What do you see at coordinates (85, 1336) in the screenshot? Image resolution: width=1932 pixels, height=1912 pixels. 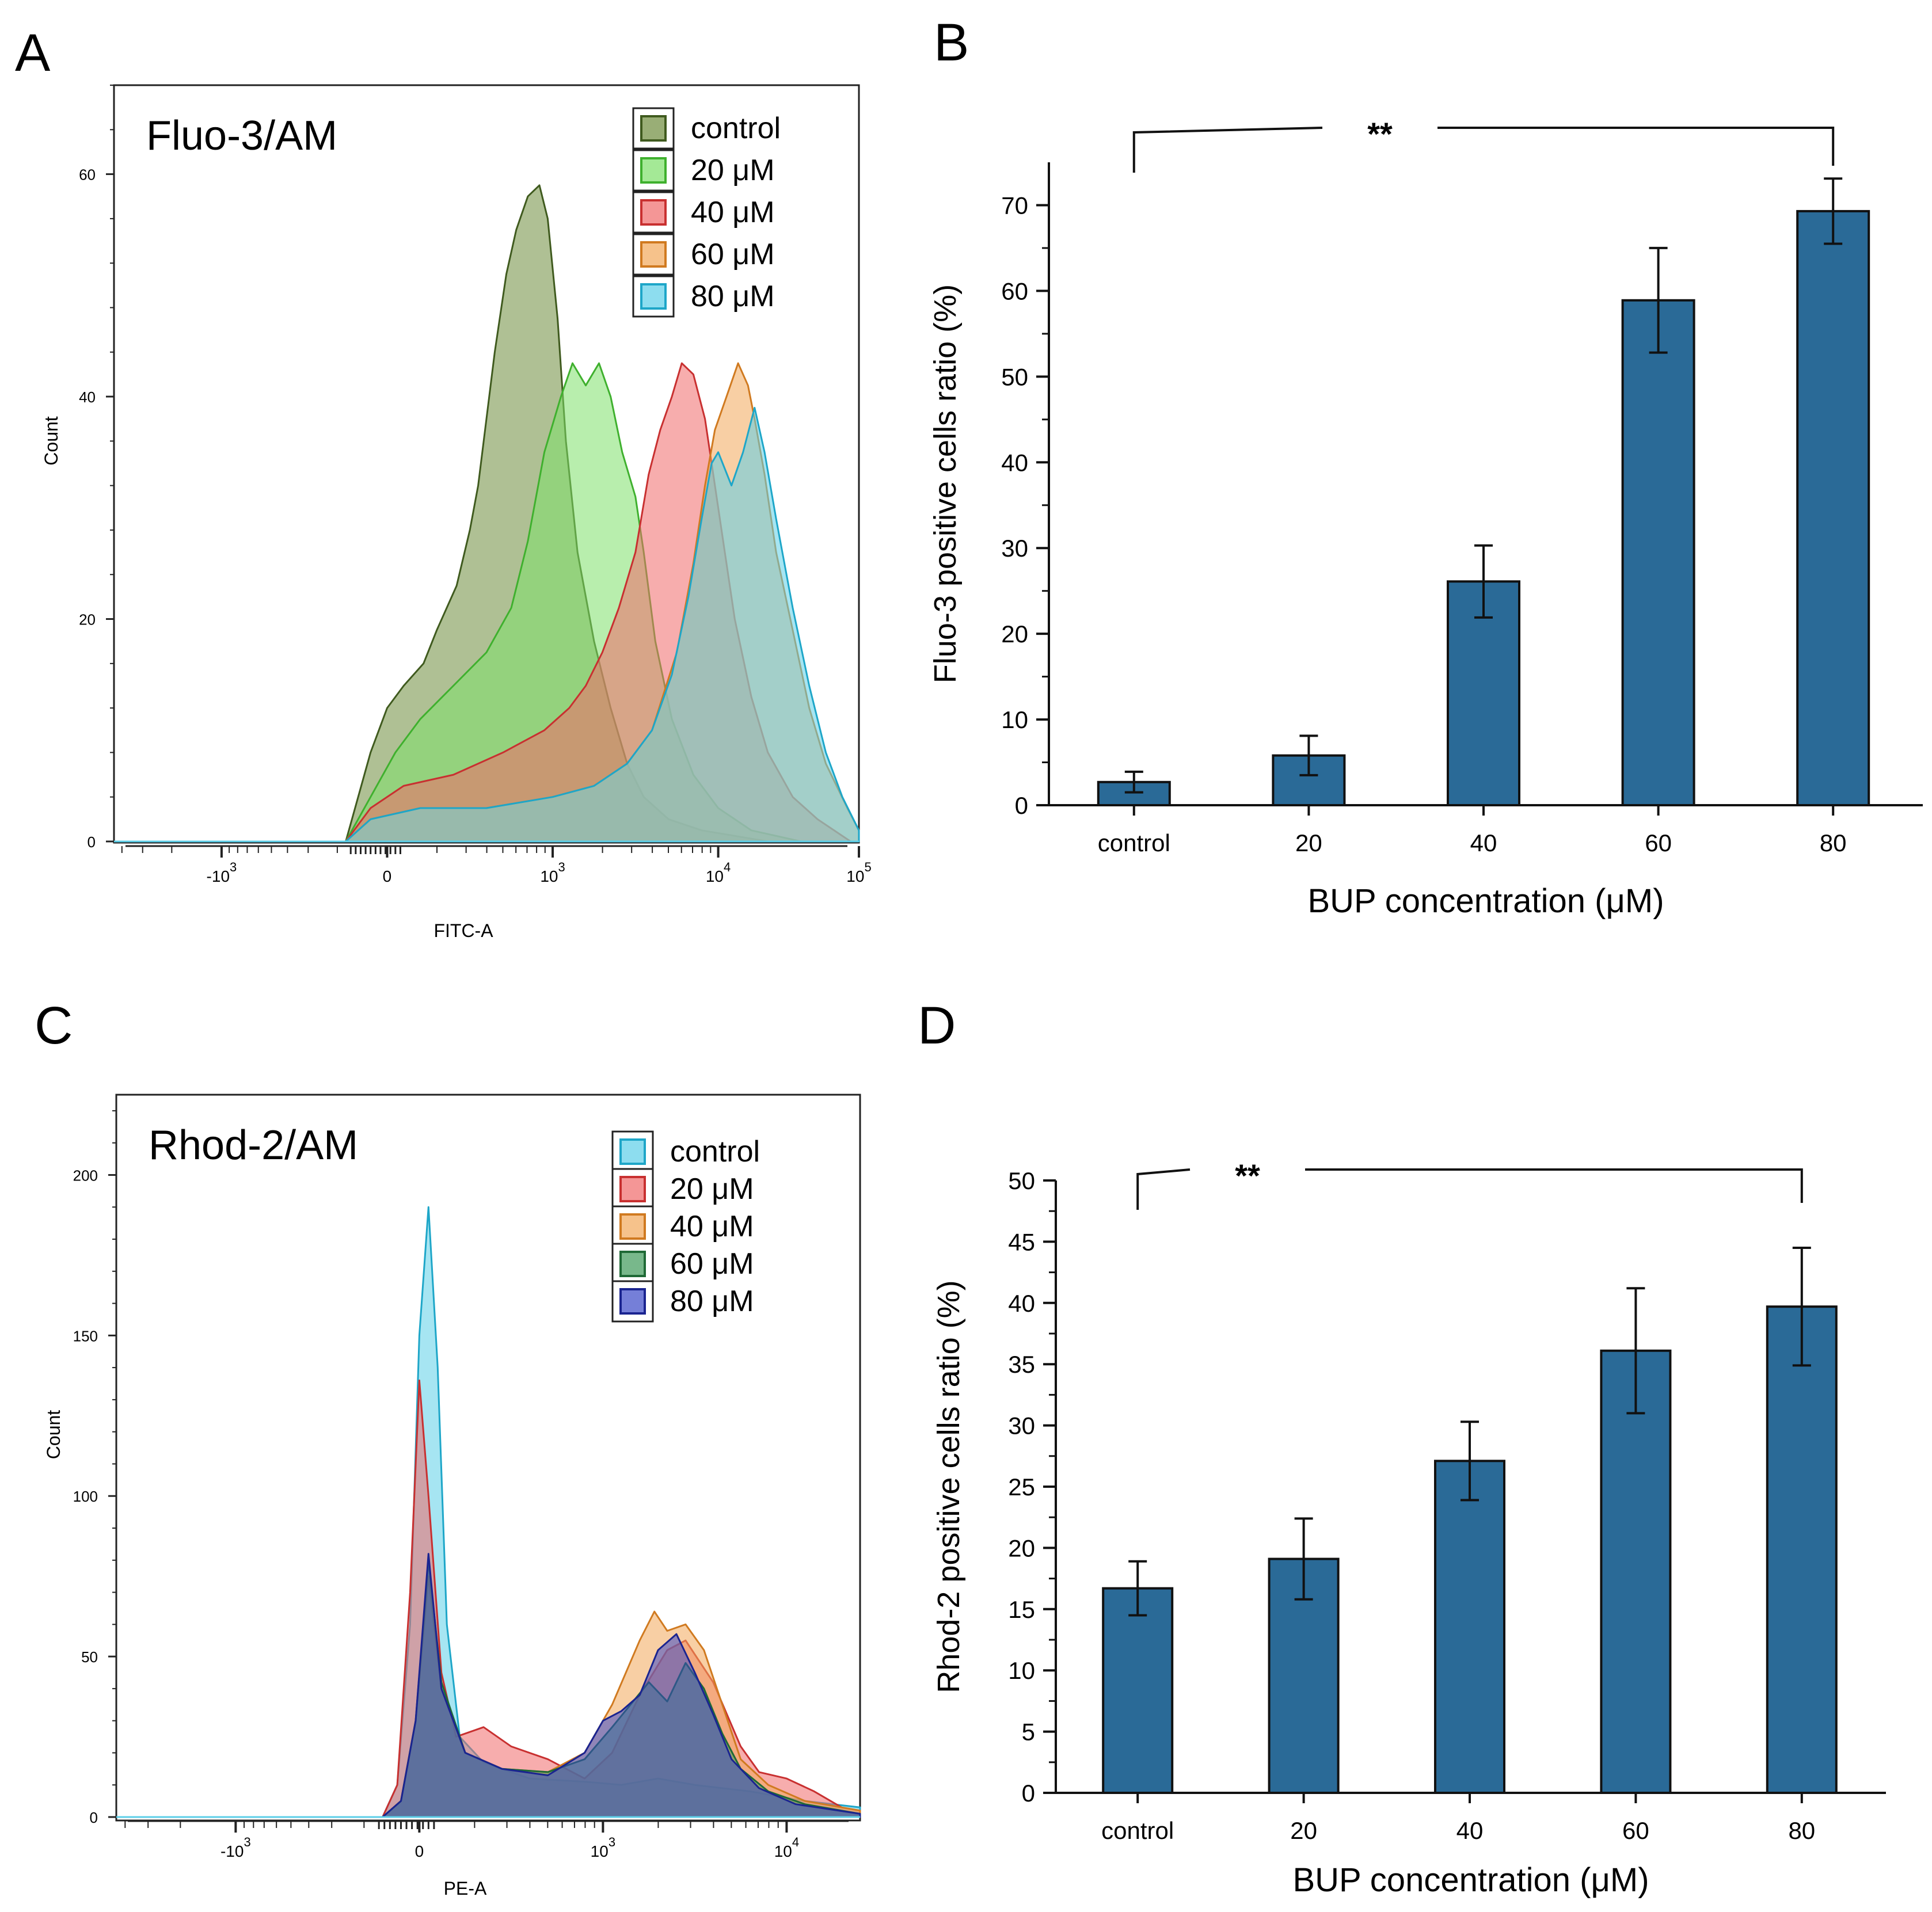 I see `y-tick-label: 150` at bounding box center [85, 1336].